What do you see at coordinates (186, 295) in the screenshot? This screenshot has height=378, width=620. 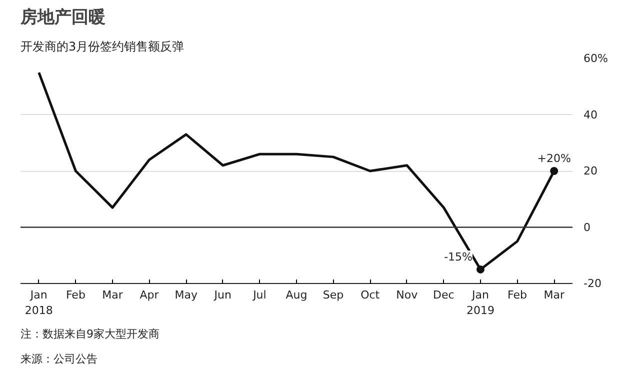 I see `x-tick-label: May` at bounding box center [186, 295].